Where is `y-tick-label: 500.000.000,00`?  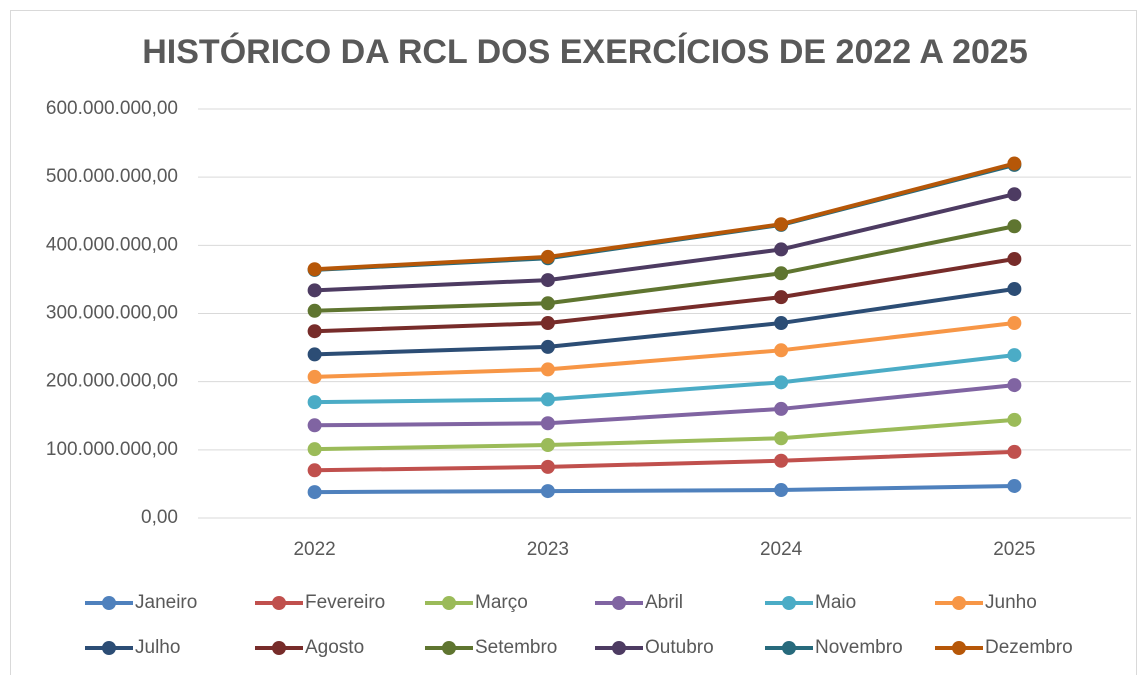 y-tick-label: 500.000.000,00 is located at coordinates (112, 176).